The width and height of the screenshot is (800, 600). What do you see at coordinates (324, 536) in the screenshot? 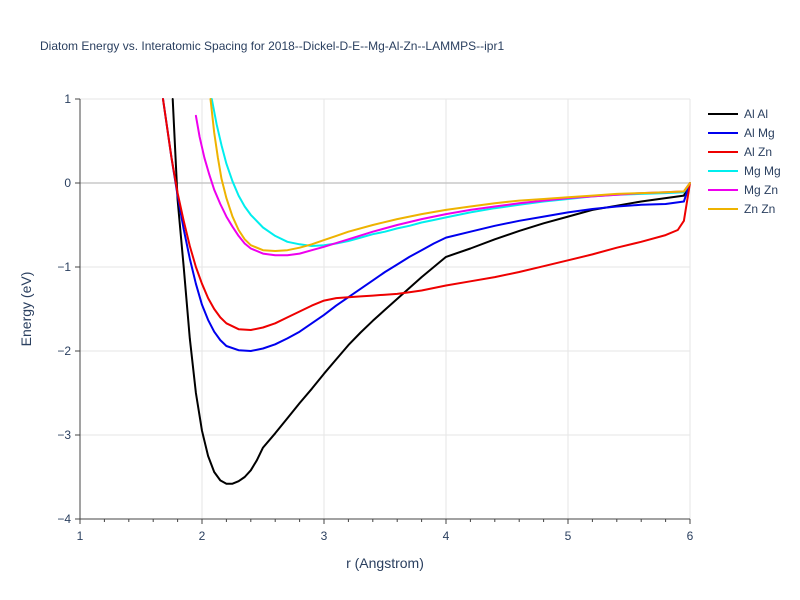
I see `x-tick-label: 3` at bounding box center [324, 536].